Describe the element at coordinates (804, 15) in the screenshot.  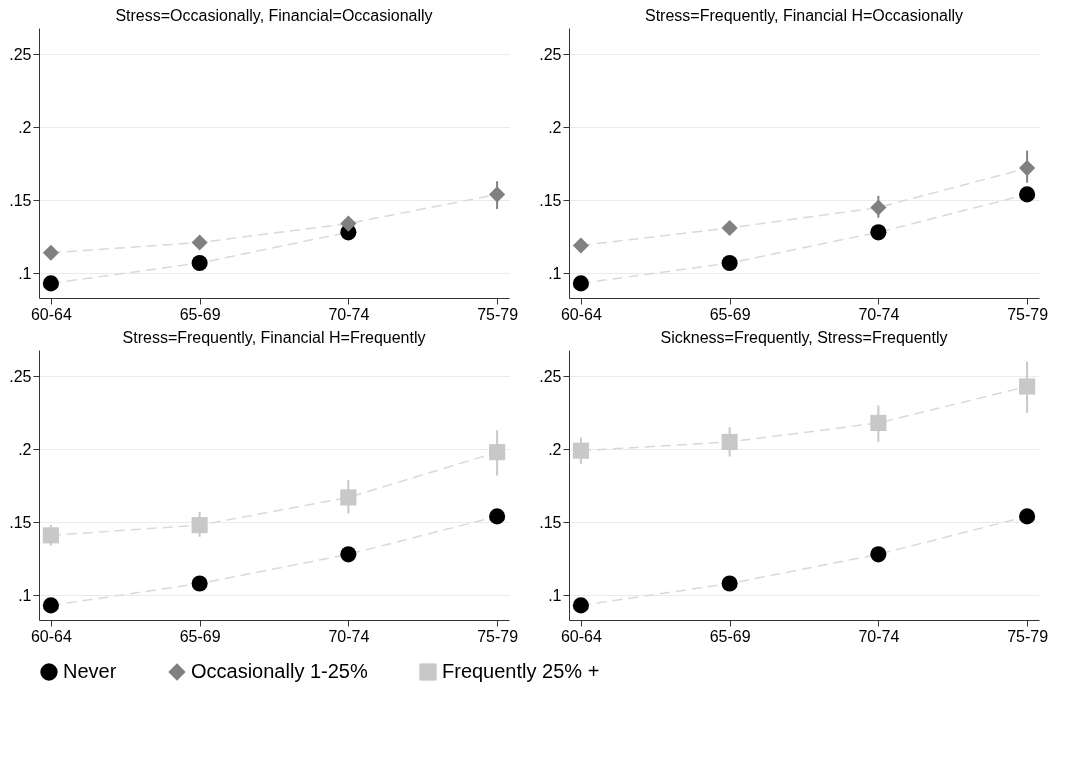
I see `chart-title: Stress=Frequently, Financial H=Occasionally` at that location.